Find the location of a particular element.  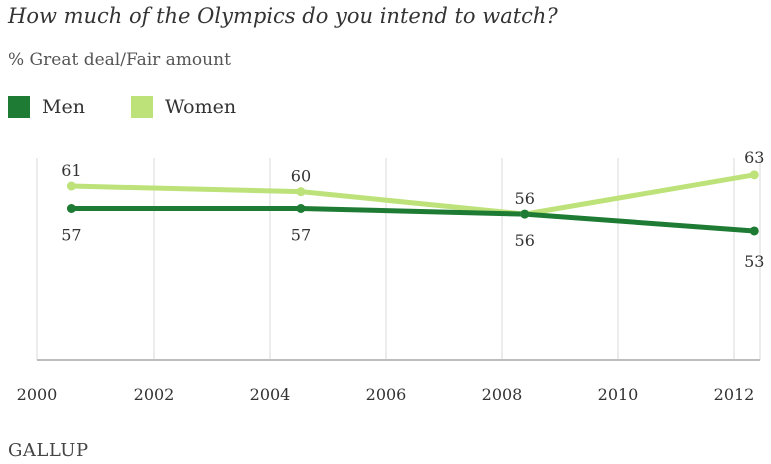

data-label-men: 53 is located at coordinates (754, 261).